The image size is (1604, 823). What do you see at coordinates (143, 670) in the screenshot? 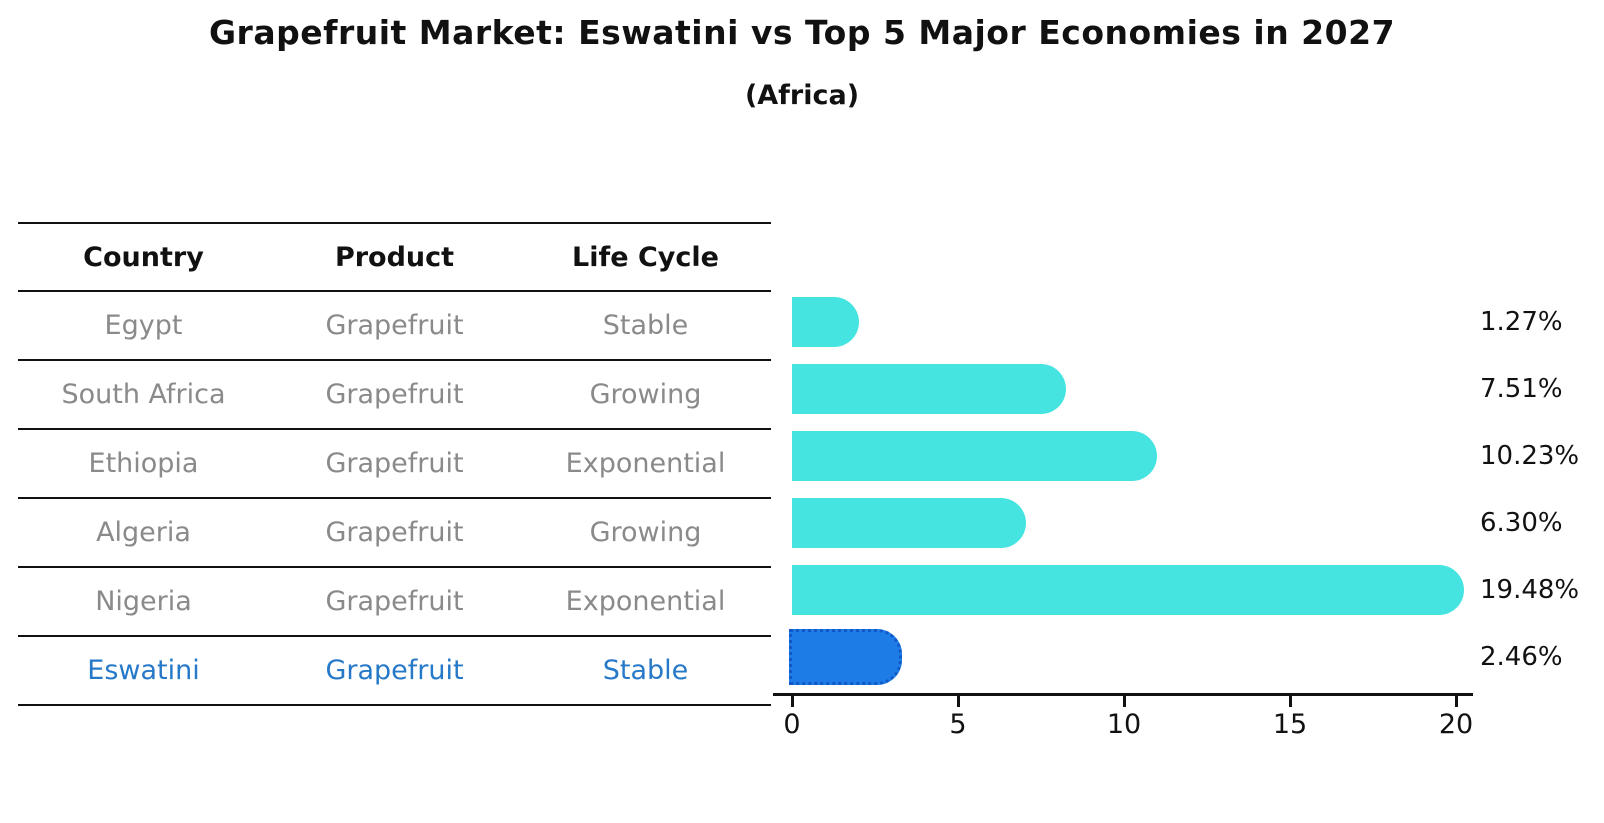
I see `table-cell-country: Eswatini` at bounding box center [143, 670].